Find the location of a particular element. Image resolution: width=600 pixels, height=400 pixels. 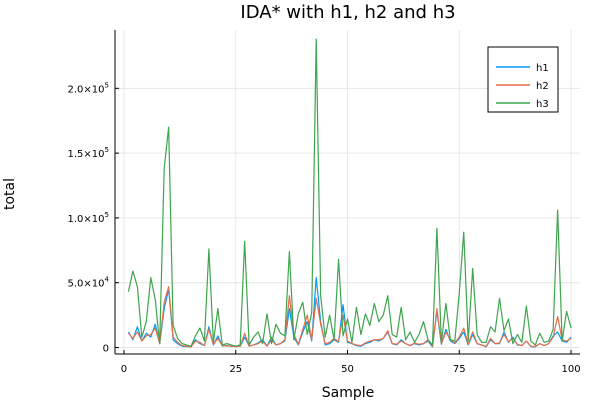

y-tick-mantissa: 2.0×10 is located at coordinates (86, 89).